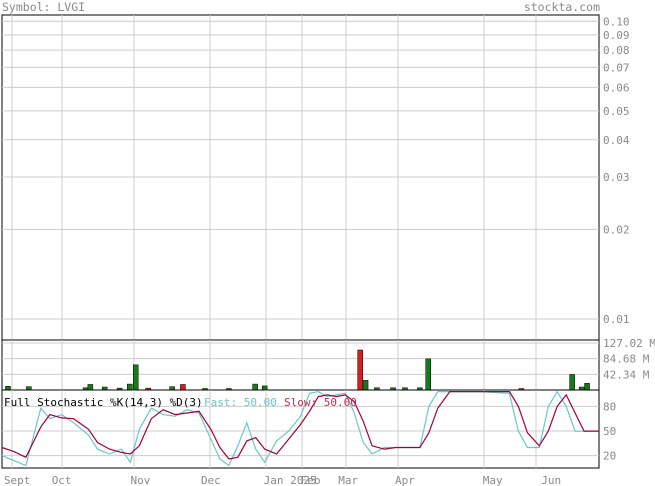 This screenshot has height=486, width=655. Describe the element at coordinates (300, 365) in the screenshot. I see `volume-frame` at that location.